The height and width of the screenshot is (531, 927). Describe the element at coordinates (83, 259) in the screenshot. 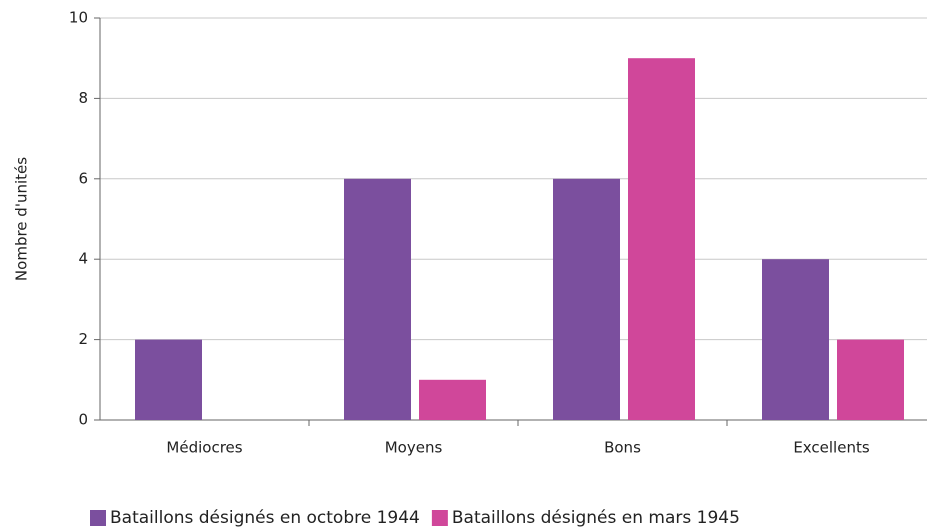

I see `y-tick-label: 4` at that location.